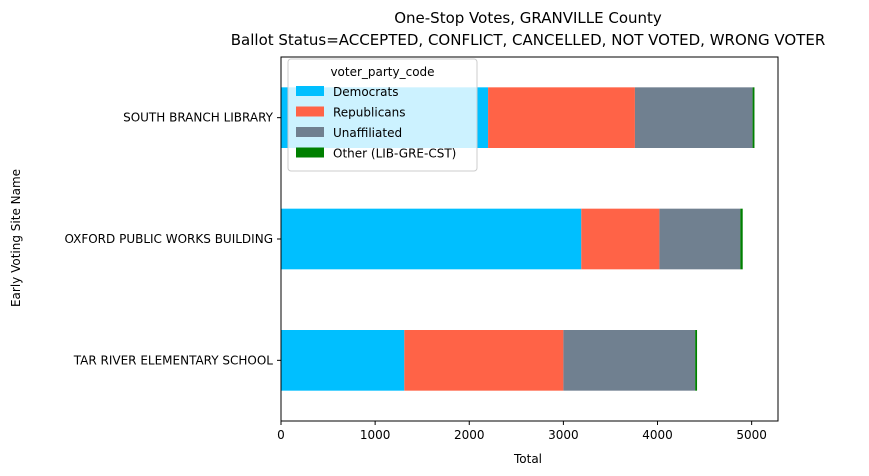 The height and width of the screenshot is (476, 869). Describe the element at coordinates (366, 92) in the screenshot. I see `legend-label: Democrats` at that location.